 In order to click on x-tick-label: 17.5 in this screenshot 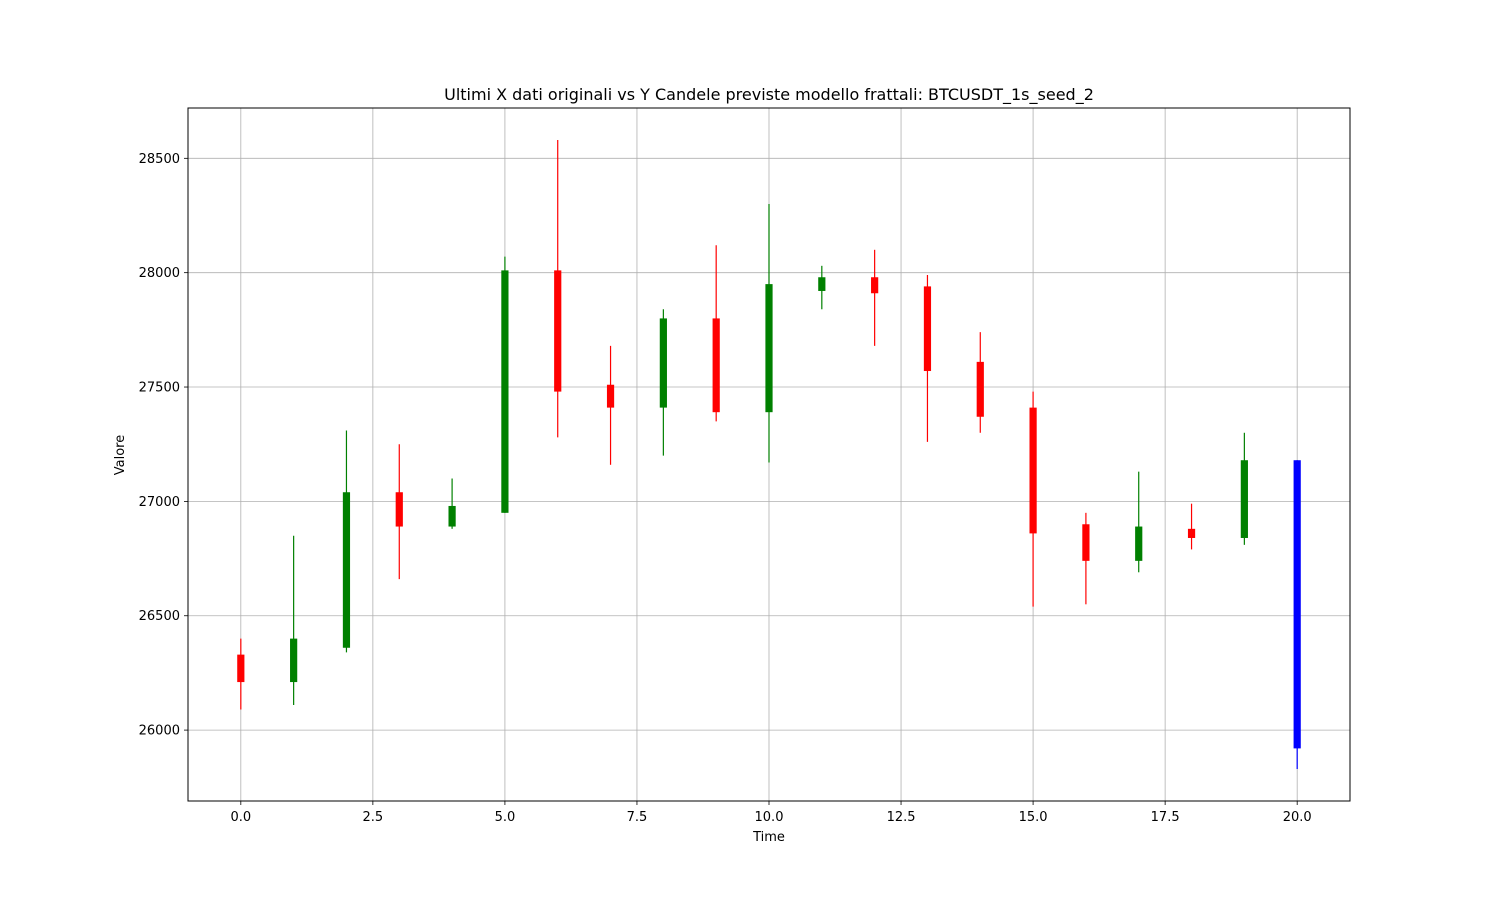, I will do `click(1165, 817)`.